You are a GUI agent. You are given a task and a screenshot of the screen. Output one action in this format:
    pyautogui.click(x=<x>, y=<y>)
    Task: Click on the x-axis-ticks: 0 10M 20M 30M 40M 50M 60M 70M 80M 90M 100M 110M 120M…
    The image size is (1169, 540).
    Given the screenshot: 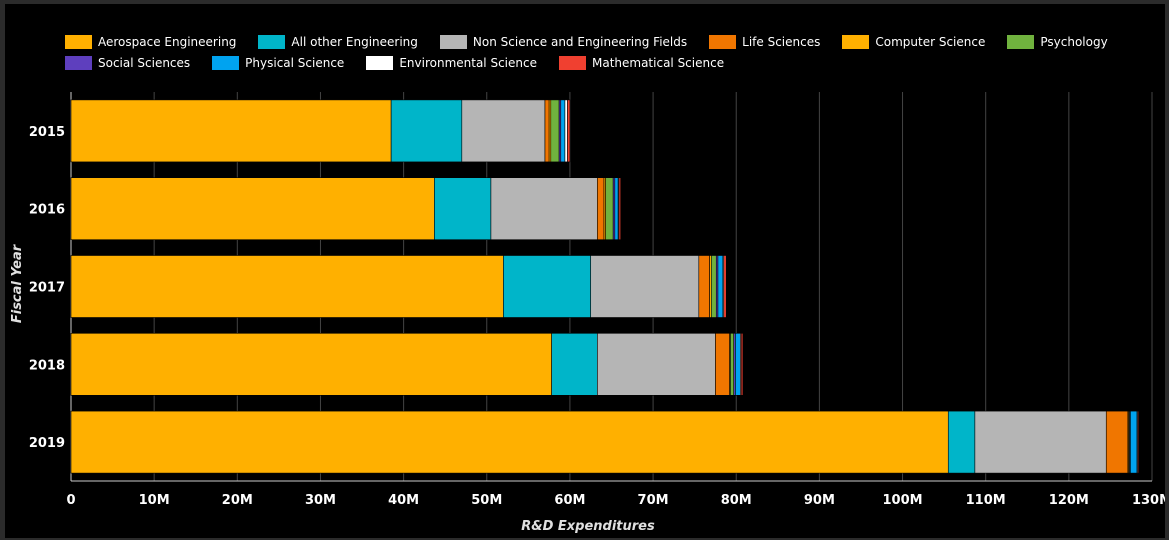 What is the action you would take?
    pyautogui.click(x=615, y=500)
    